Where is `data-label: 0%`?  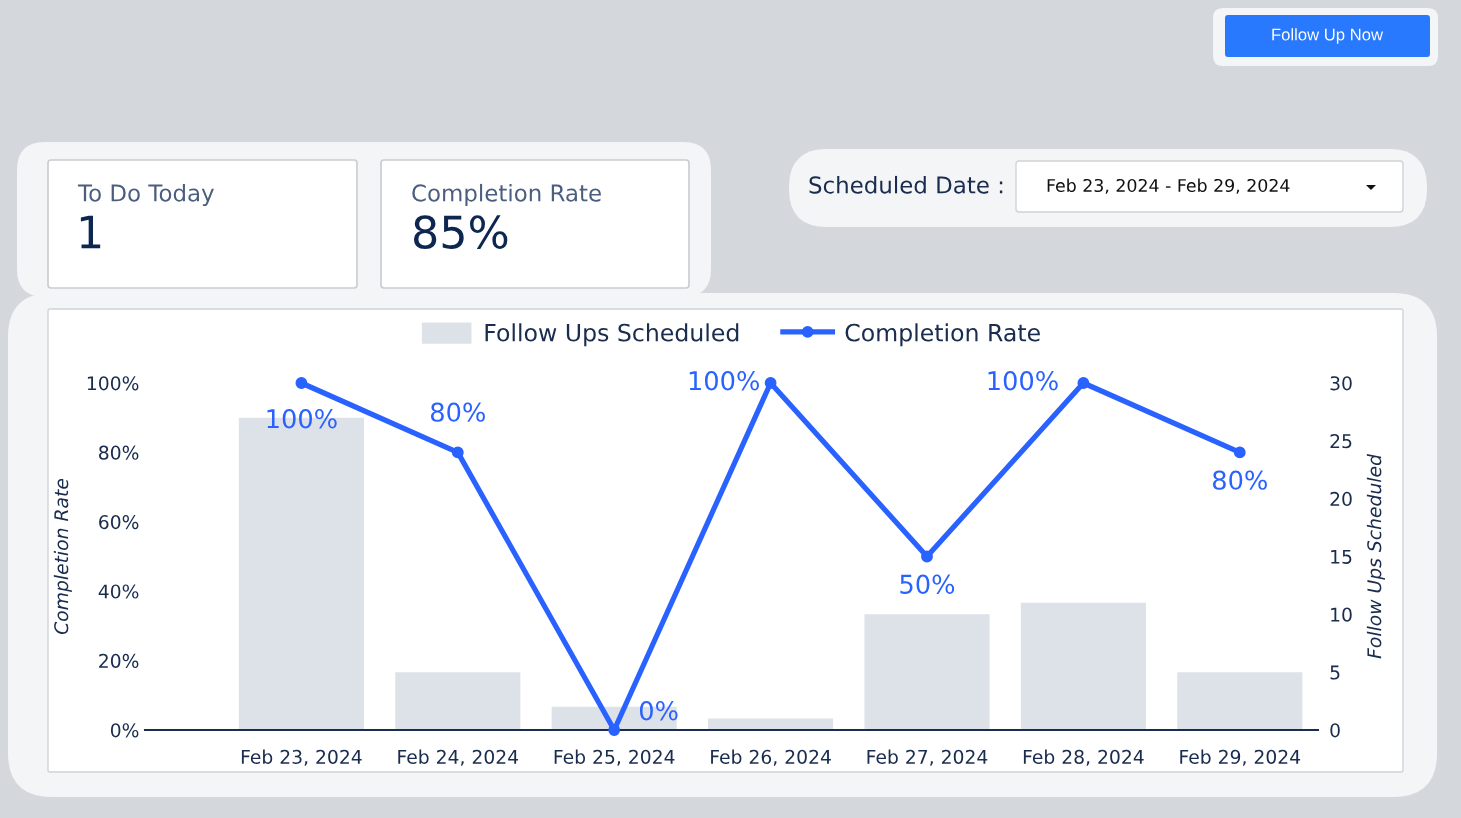 data-label: 0% is located at coordinates (658, 711).